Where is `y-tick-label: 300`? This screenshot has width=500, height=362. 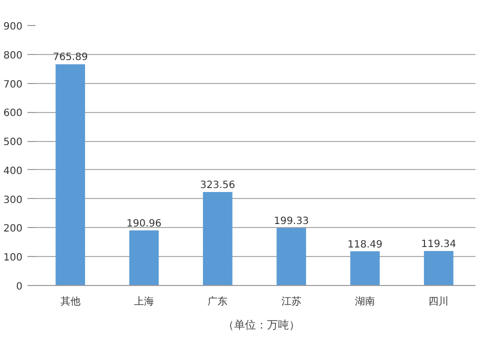
y-tick-label: 300 is located at coordinates (13, 200).